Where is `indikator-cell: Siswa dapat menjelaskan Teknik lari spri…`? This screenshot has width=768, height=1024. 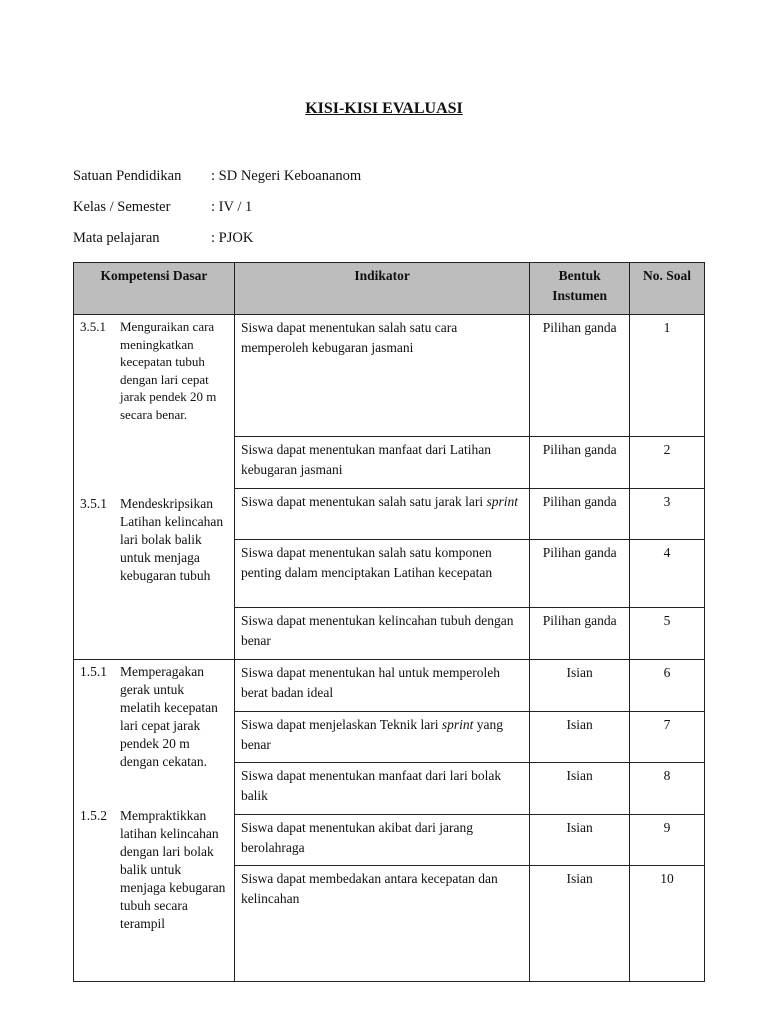
indikator-cell: Siswa dapat menjelaskan Teknik lari spri… is located at coordinates (382, 737).